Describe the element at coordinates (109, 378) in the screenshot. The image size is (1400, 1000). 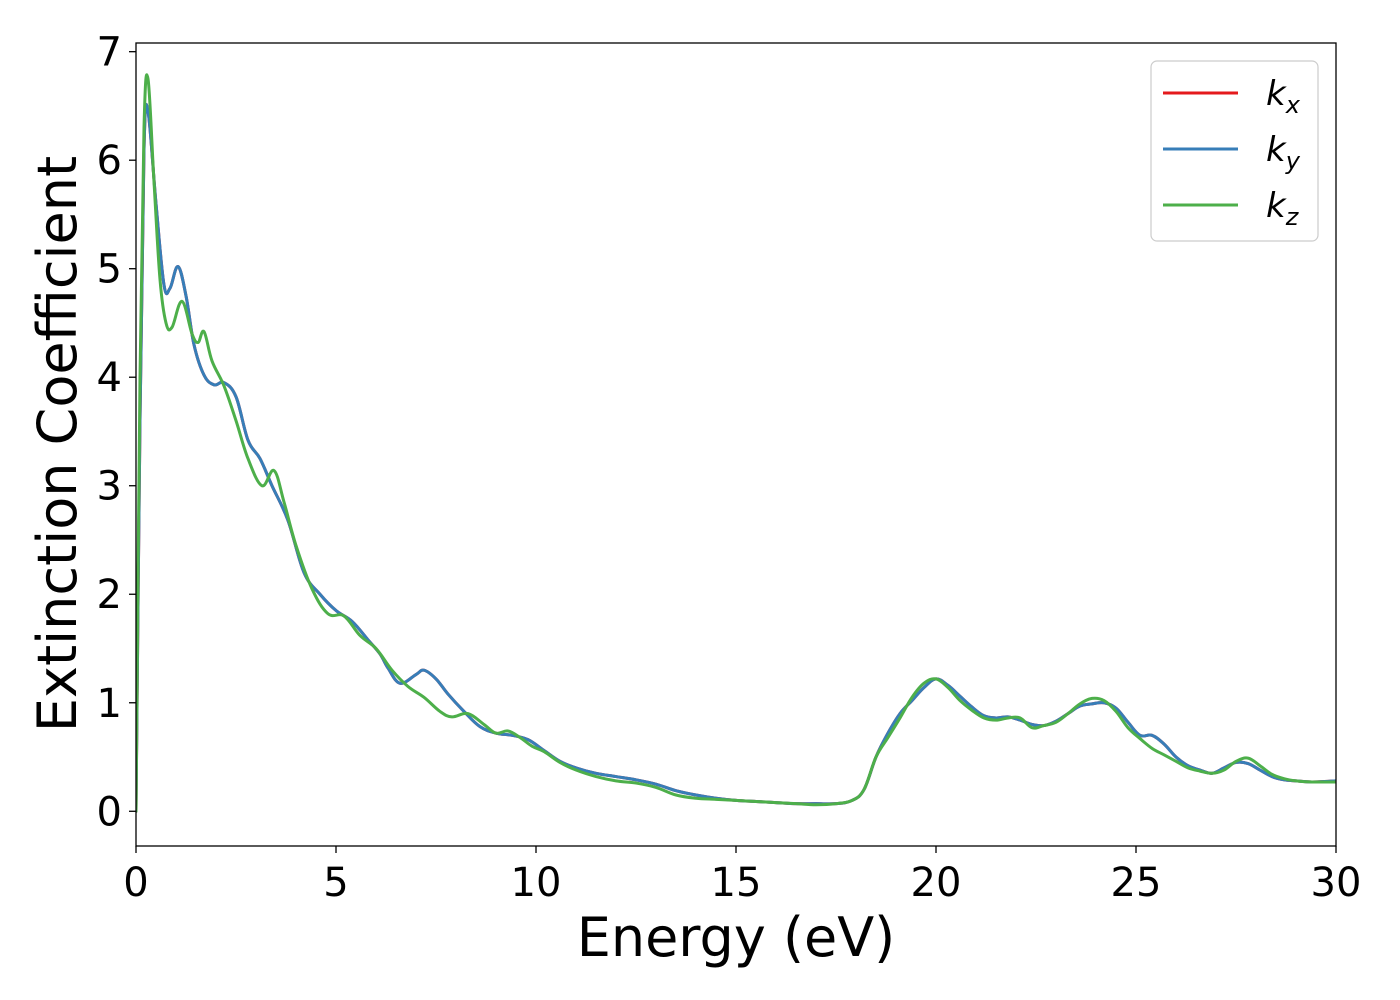
I see `y-tick-label: 4` at that location.